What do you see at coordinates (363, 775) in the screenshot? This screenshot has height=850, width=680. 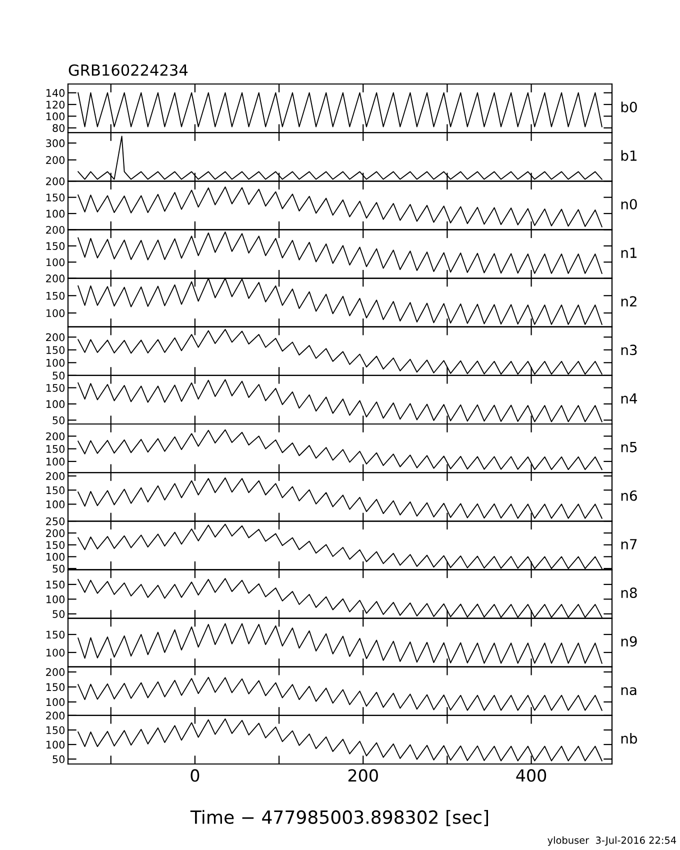 I see `x-tick-label: 200` at bounding box center [363, 775].